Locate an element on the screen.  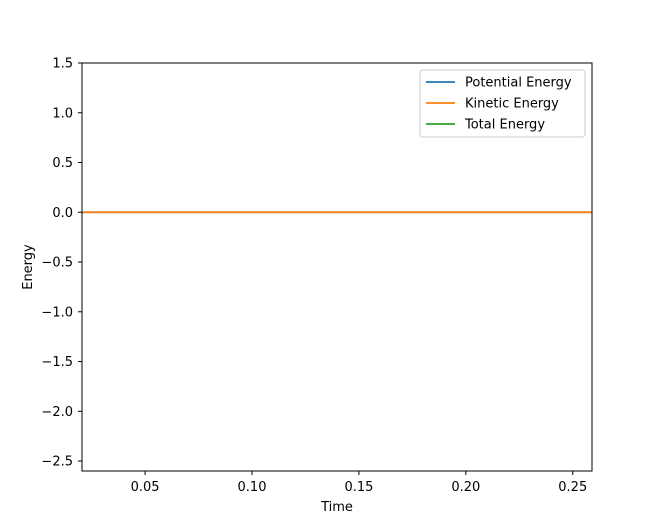
y-tick-label: −1.0 is located at coordinates (57, 312).